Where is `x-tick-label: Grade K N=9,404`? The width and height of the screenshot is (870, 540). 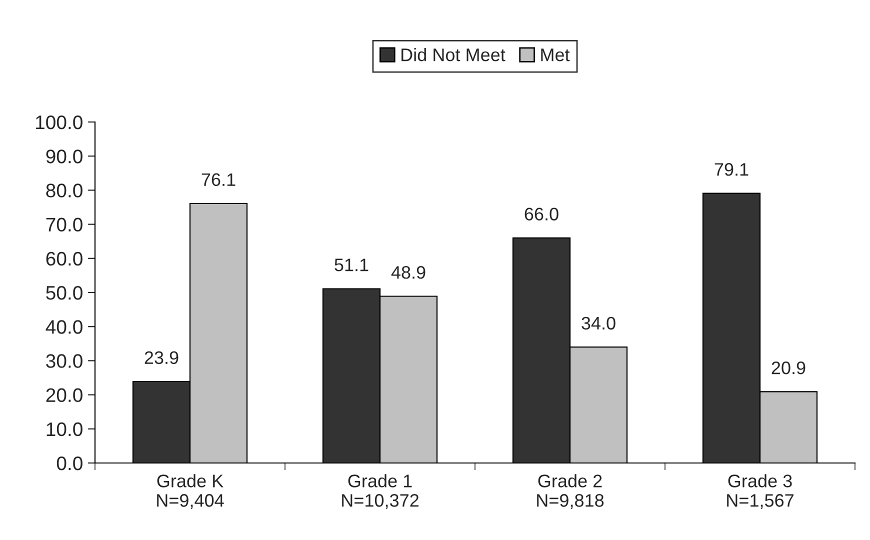 x-tick-label: Grade K N=9,404 is located at coordinates (190, 491).